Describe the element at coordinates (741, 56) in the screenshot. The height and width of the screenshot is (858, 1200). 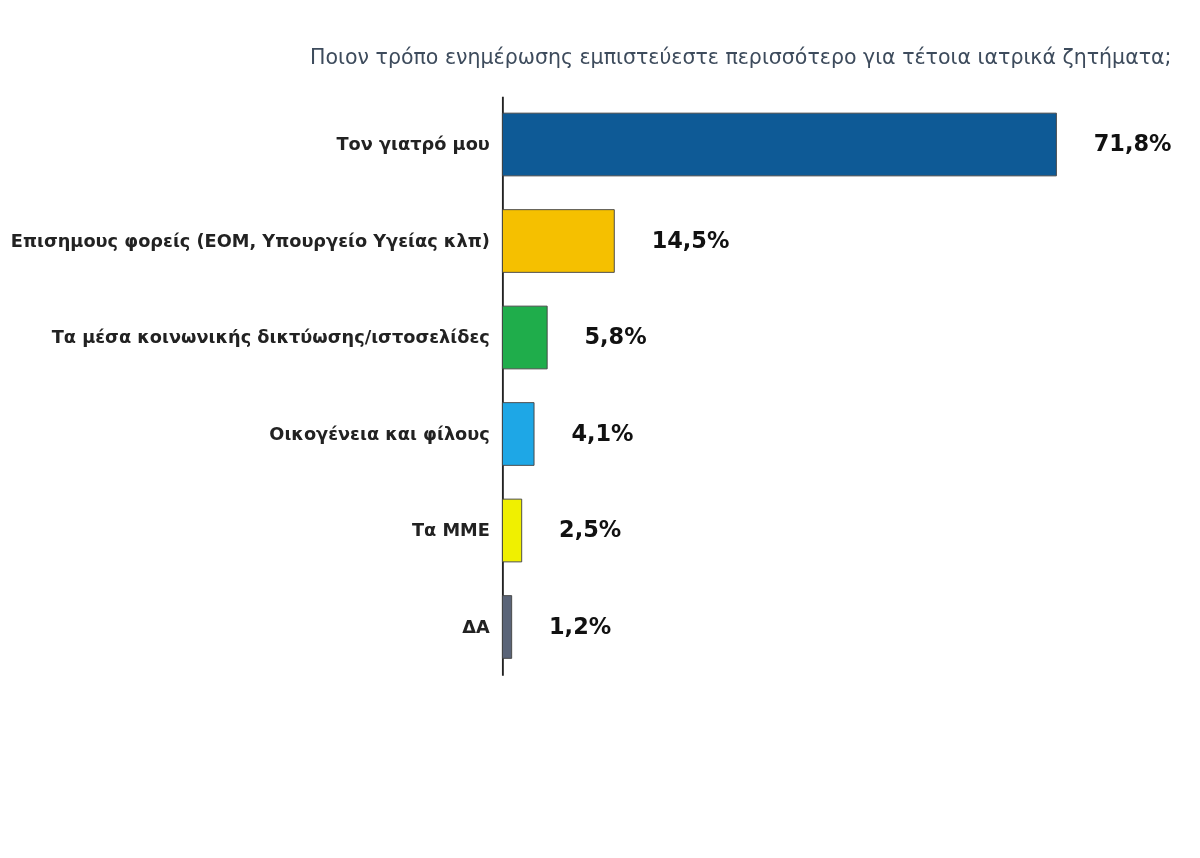
I see `chart-title: Ποιον τρόπο ενημέρωσης εμπιστεύεστε περισσότερο για τέτοια ιατρικά ζητήματα;` at that location.